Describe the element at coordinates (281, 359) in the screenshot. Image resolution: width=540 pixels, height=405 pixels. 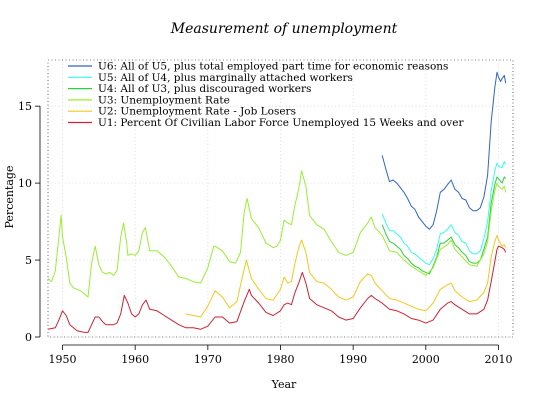
I see `x-tick-label: 1980` at that location.